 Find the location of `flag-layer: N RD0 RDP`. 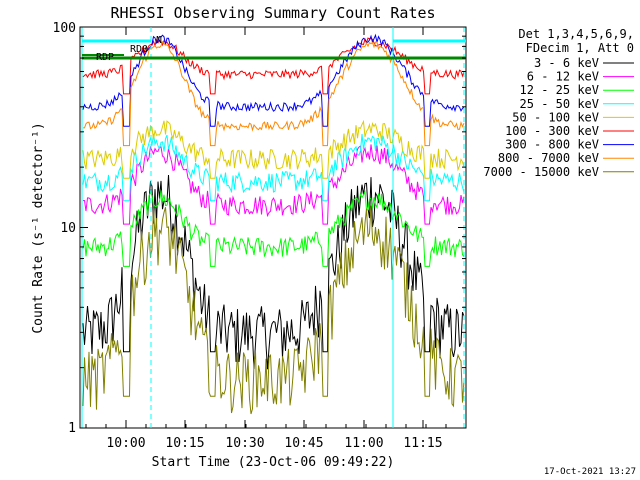

flag-layer: N RD0 RDP is located at coordinates (274, 49).